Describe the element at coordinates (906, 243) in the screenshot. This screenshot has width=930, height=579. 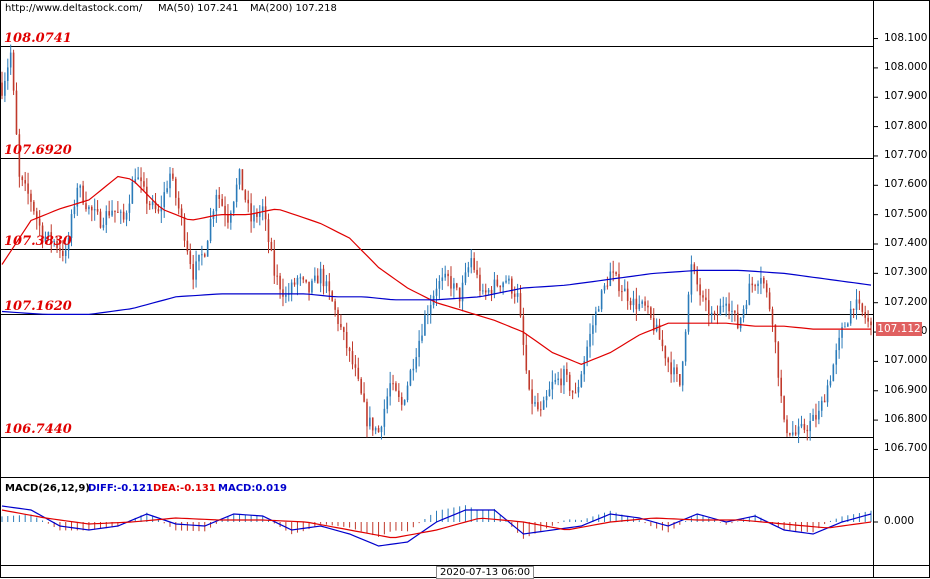
I see `price-tick-label: 107.400` at that location.